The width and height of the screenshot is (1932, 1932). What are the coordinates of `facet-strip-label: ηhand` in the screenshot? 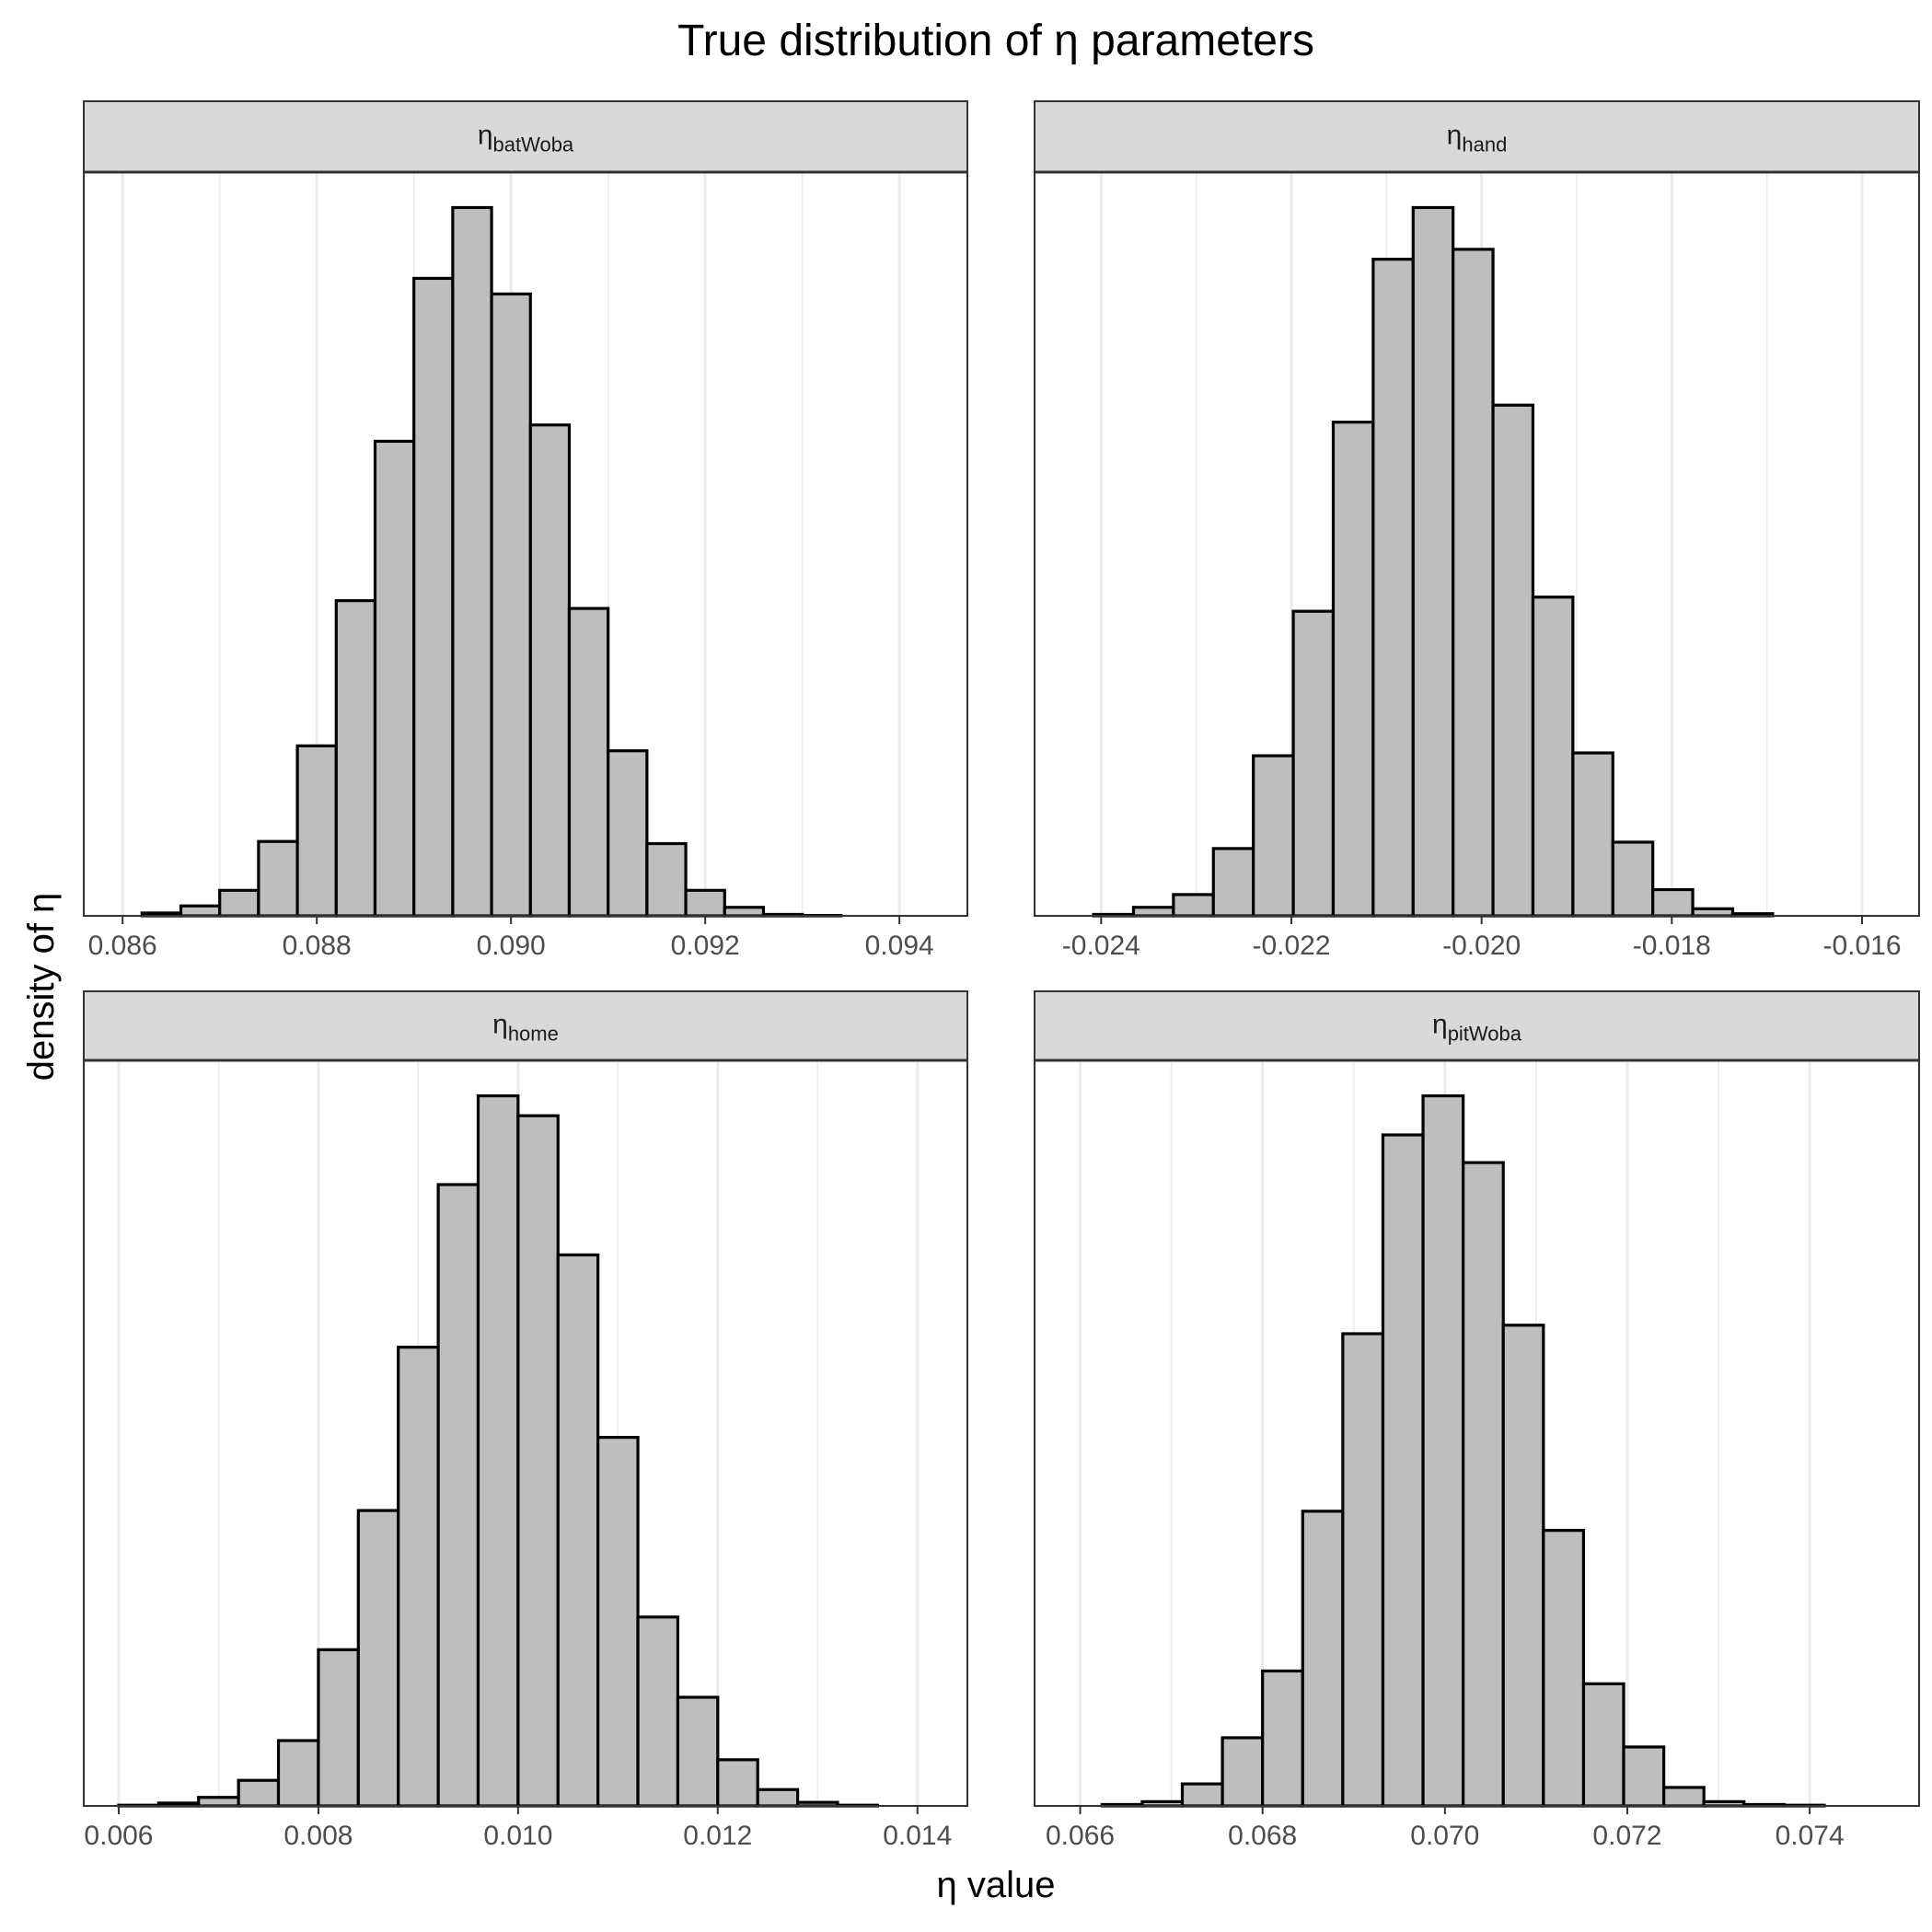 It's located at (1478, 139).